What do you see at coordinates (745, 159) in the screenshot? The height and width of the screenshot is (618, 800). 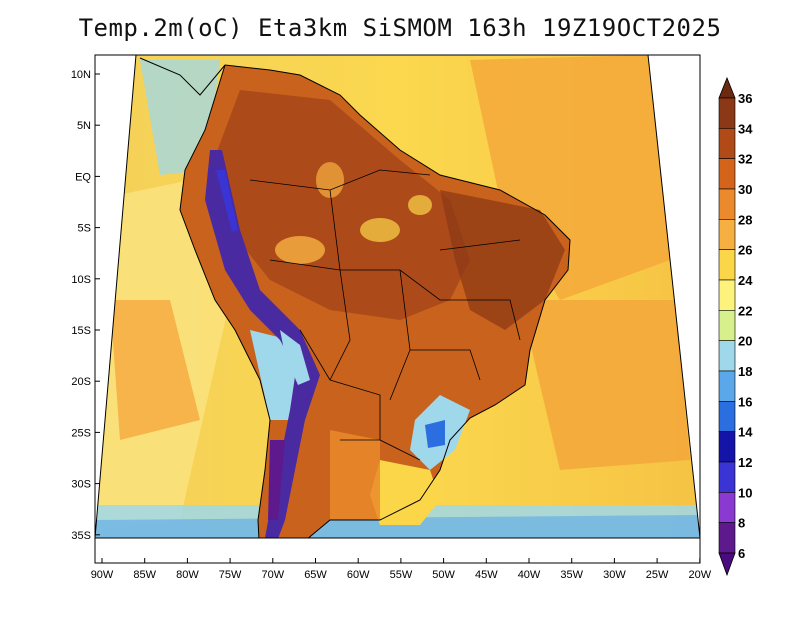 I see `colorbar-label: 32` at bounding box center [745, 159].